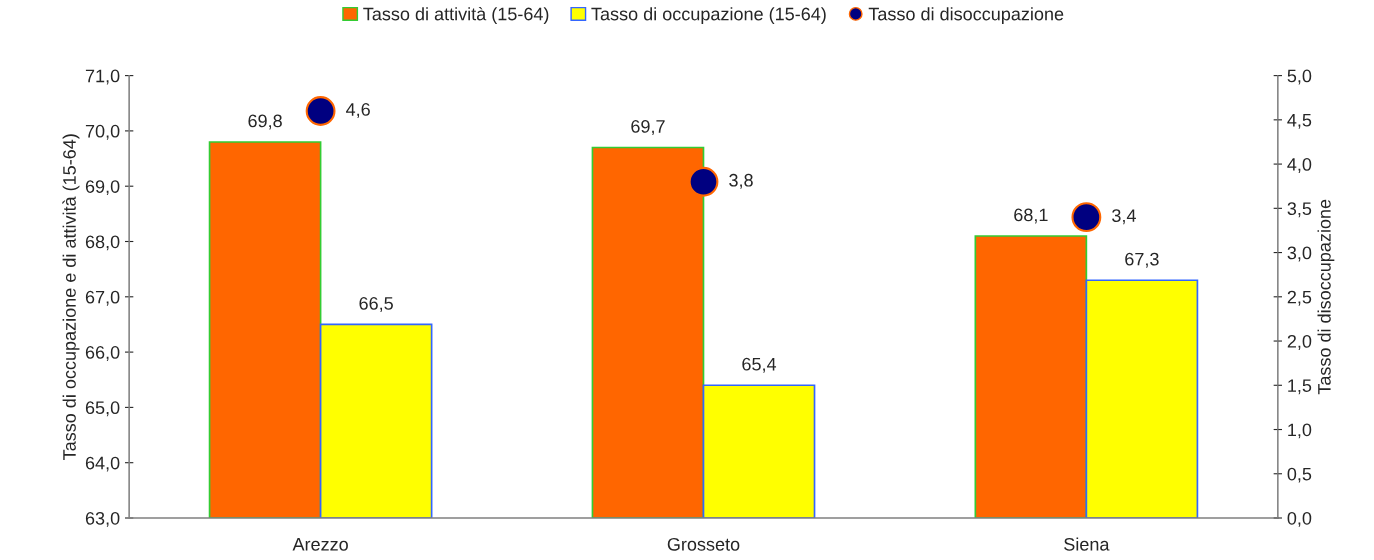  I want to click on data-label: 3,4, so click(1124, 217).